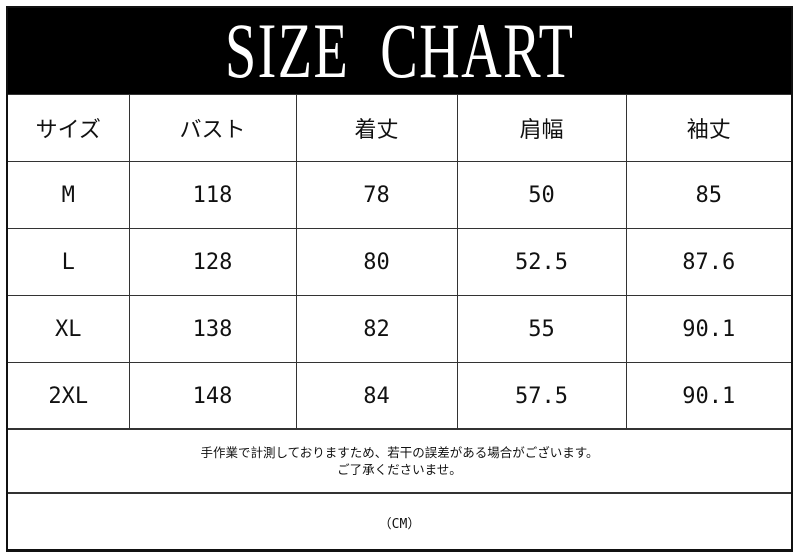  Describe the element at coordinates (399, 452) in the screenshot. I see `note-line-1: 手作業で計測しておりますため、若干の誤差がある場合がございます。` at that location.